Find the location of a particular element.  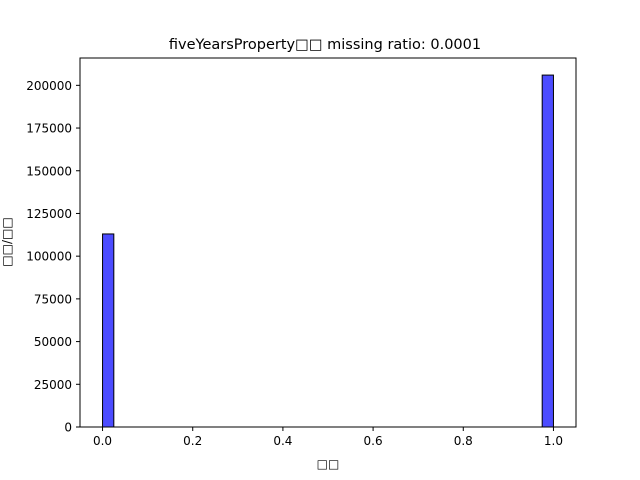

x-tick-label: 0.6 is located at coordinates (373, 441).